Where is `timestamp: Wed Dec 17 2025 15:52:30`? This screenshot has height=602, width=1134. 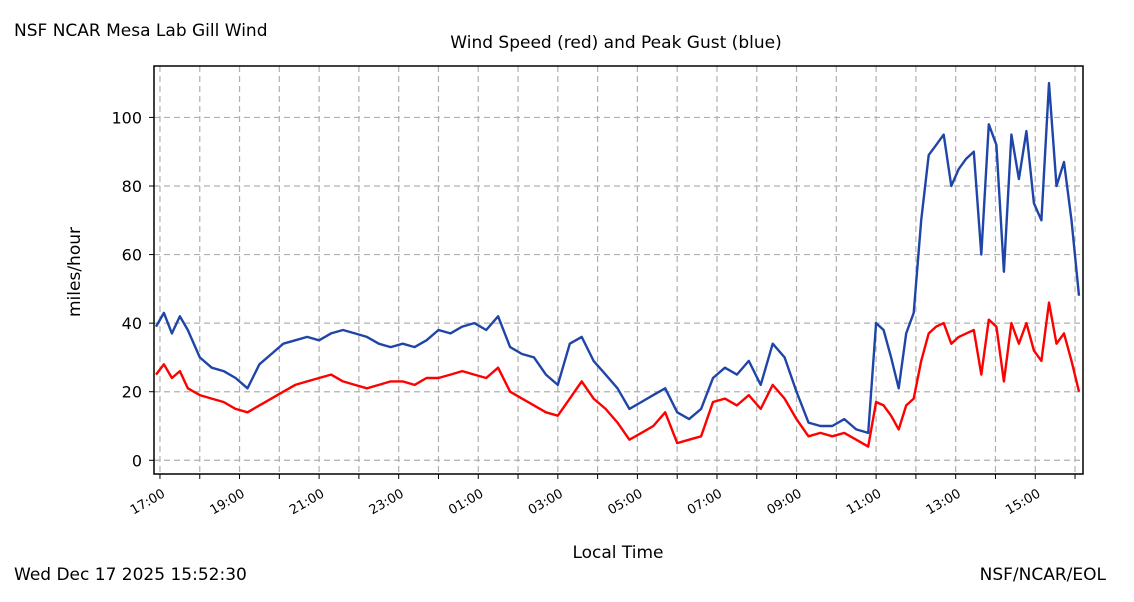 timestamp: Wed Dec 17 2025 15:52:30 is located at coordinates (130, 575).